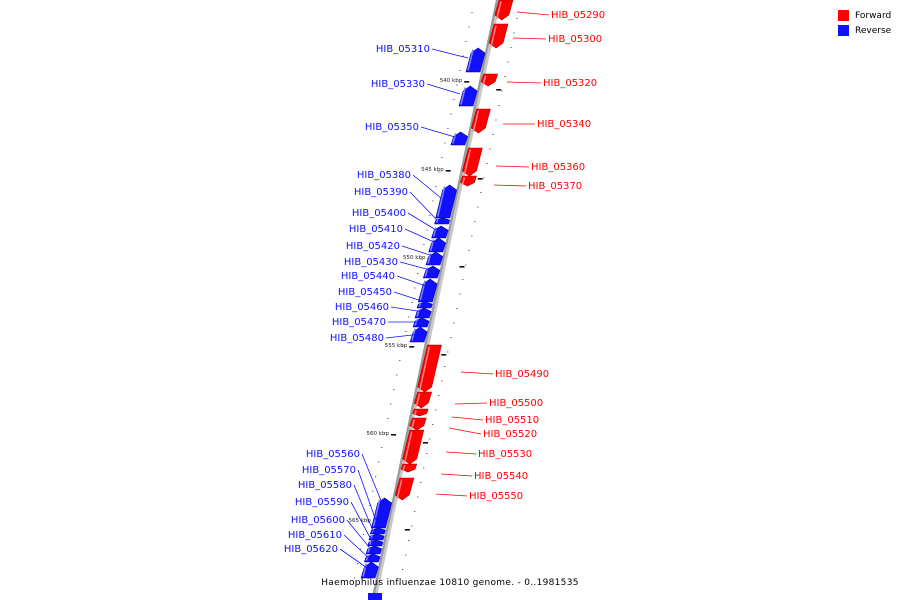 The image size is (900, 600). Describe the element at coordinates (398, 84) in the screenshot. I see `gene-label: HIB_05330` at that location.